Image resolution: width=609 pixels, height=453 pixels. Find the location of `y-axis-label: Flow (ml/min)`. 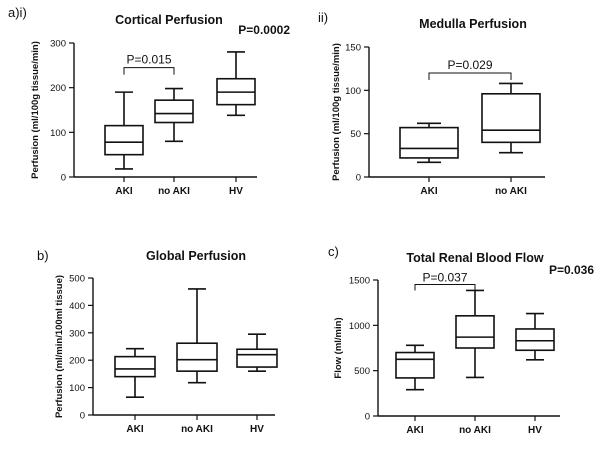

y-axis-label: Flow (ml/min) is located at coordinates (338, 347).